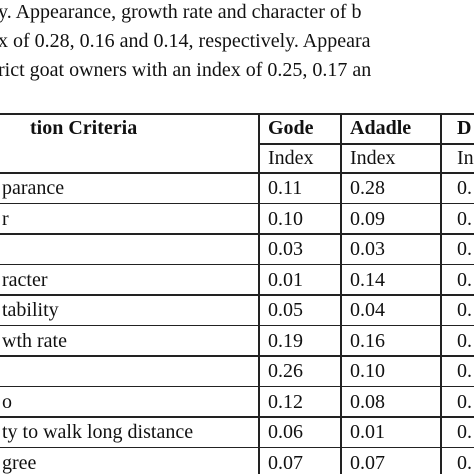 The width and height of the screenshot is (474, 474). What do you see at coordinates (285, 371) in the screenshot?
I see `table-cell: 0.26` at bounding box center [285, 371].